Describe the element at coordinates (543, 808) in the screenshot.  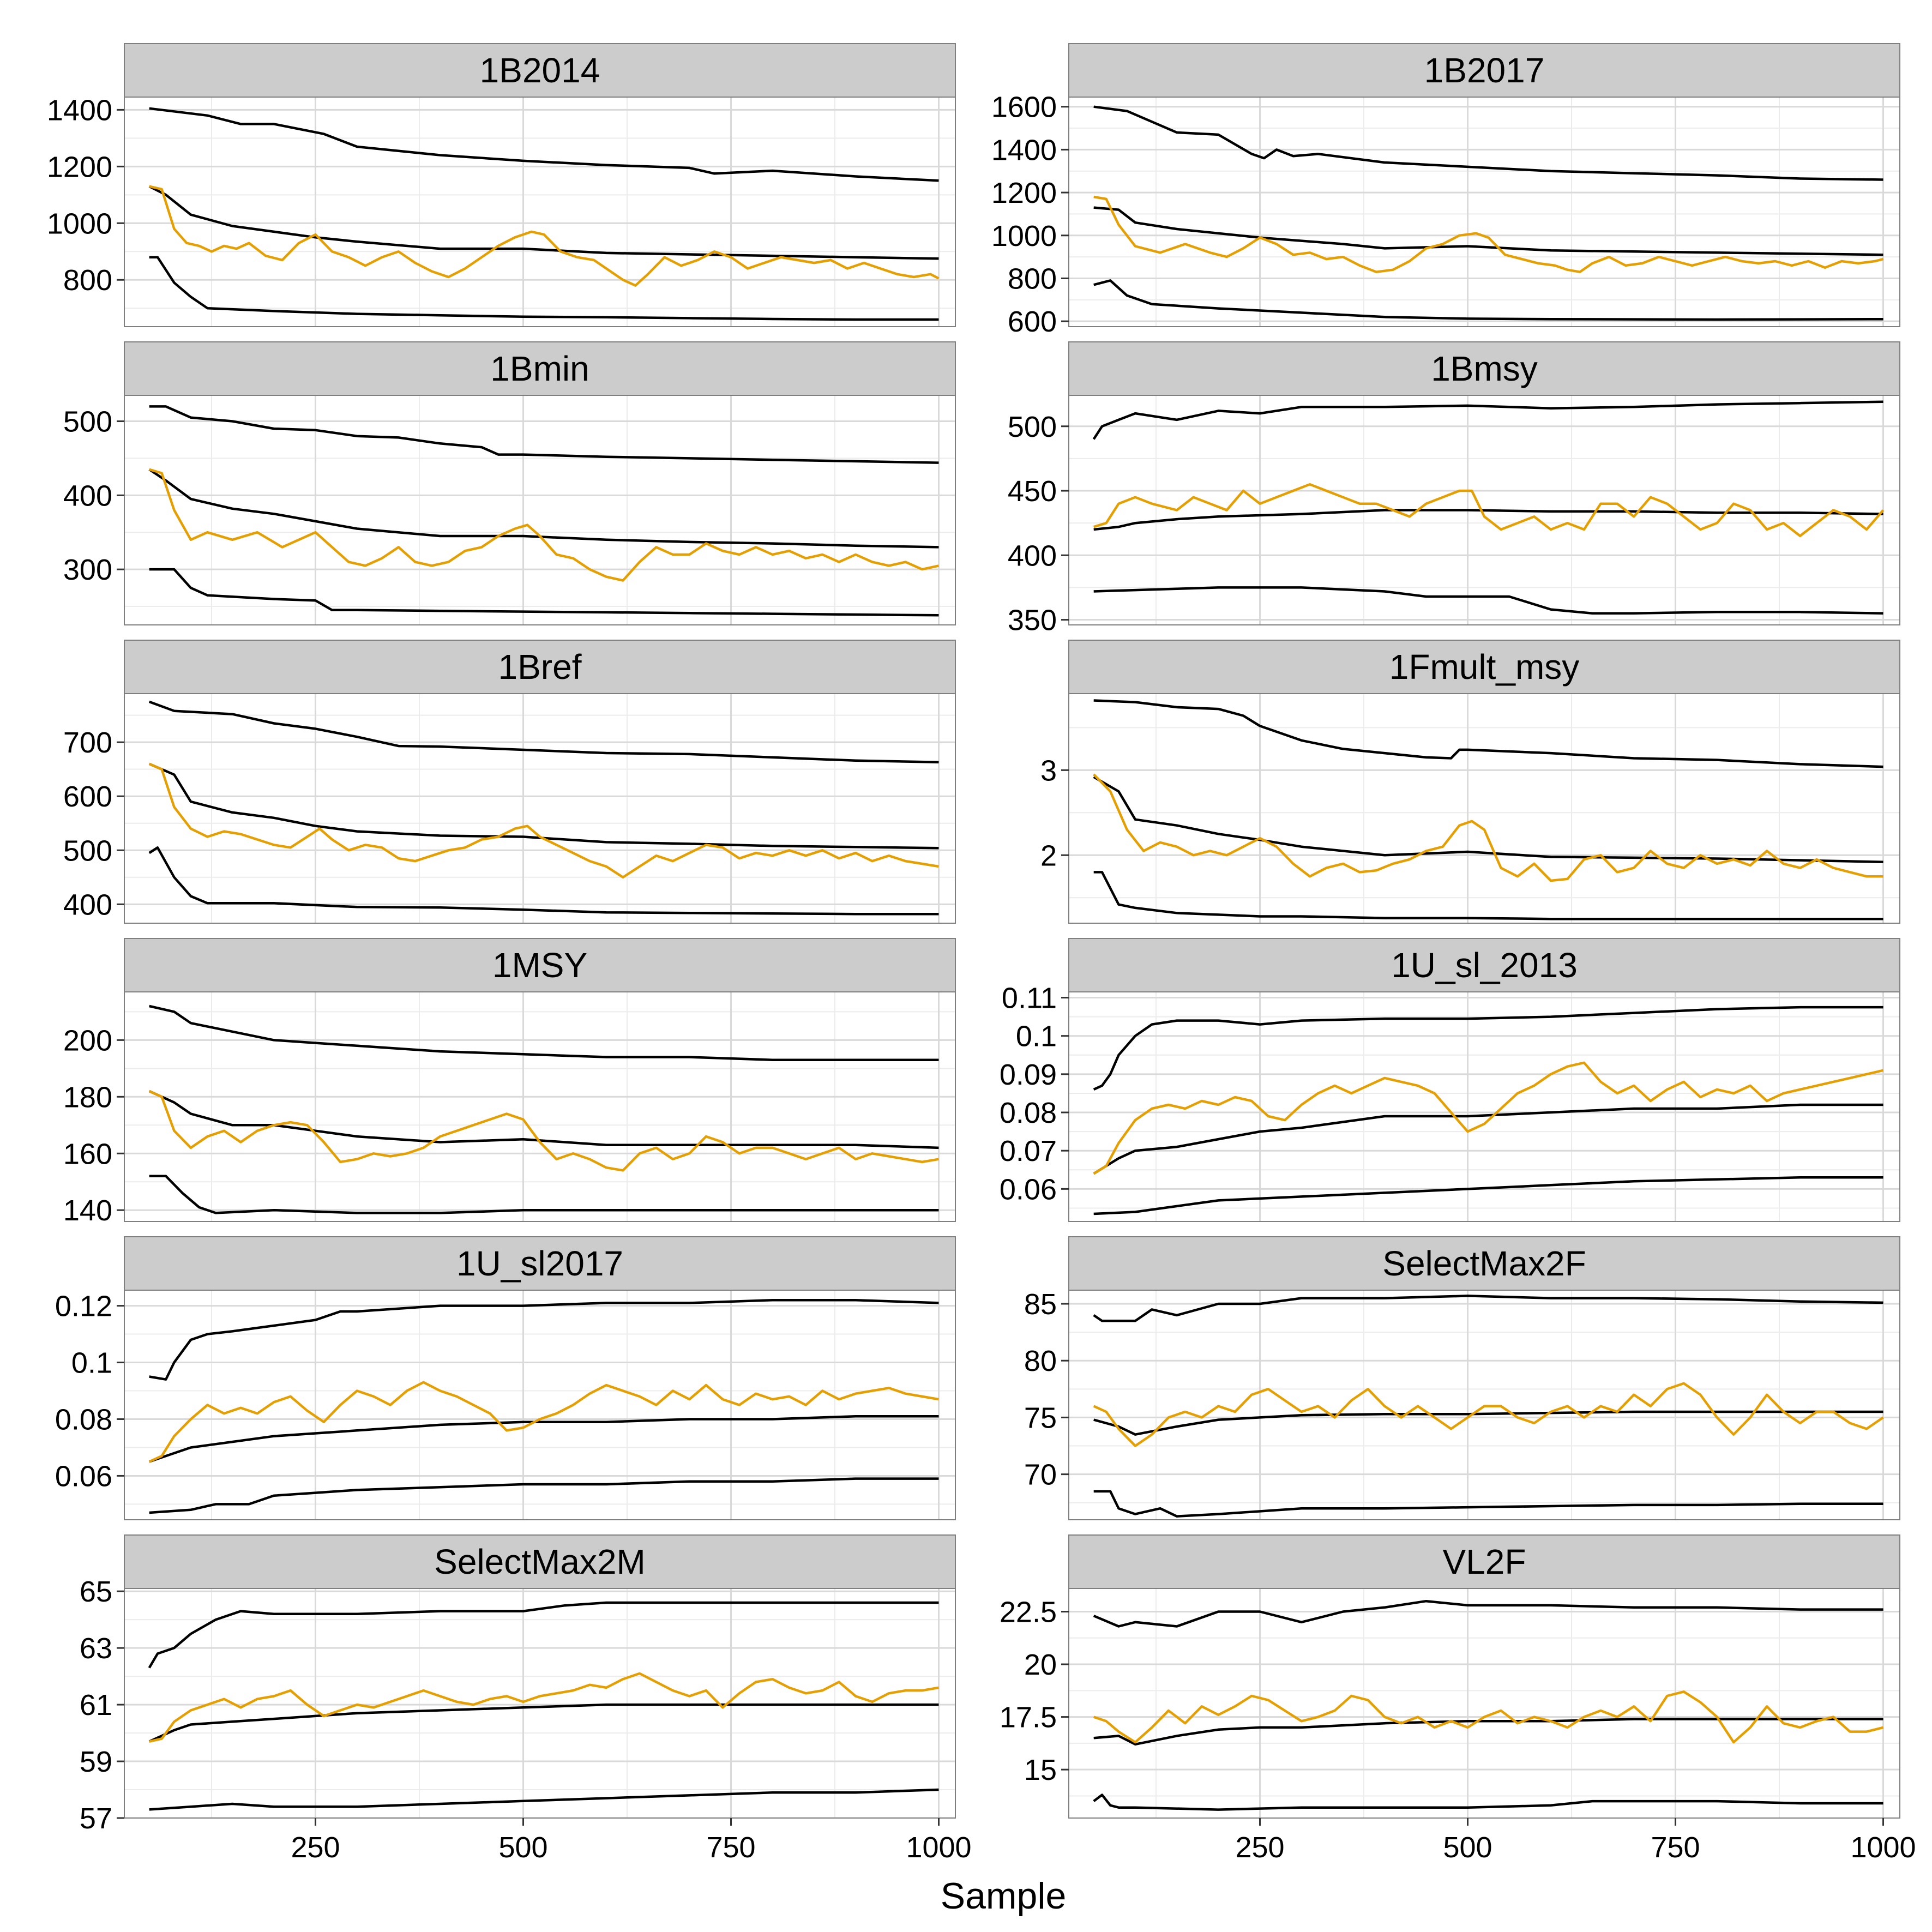
I see `panel-1bref-series` at that location.